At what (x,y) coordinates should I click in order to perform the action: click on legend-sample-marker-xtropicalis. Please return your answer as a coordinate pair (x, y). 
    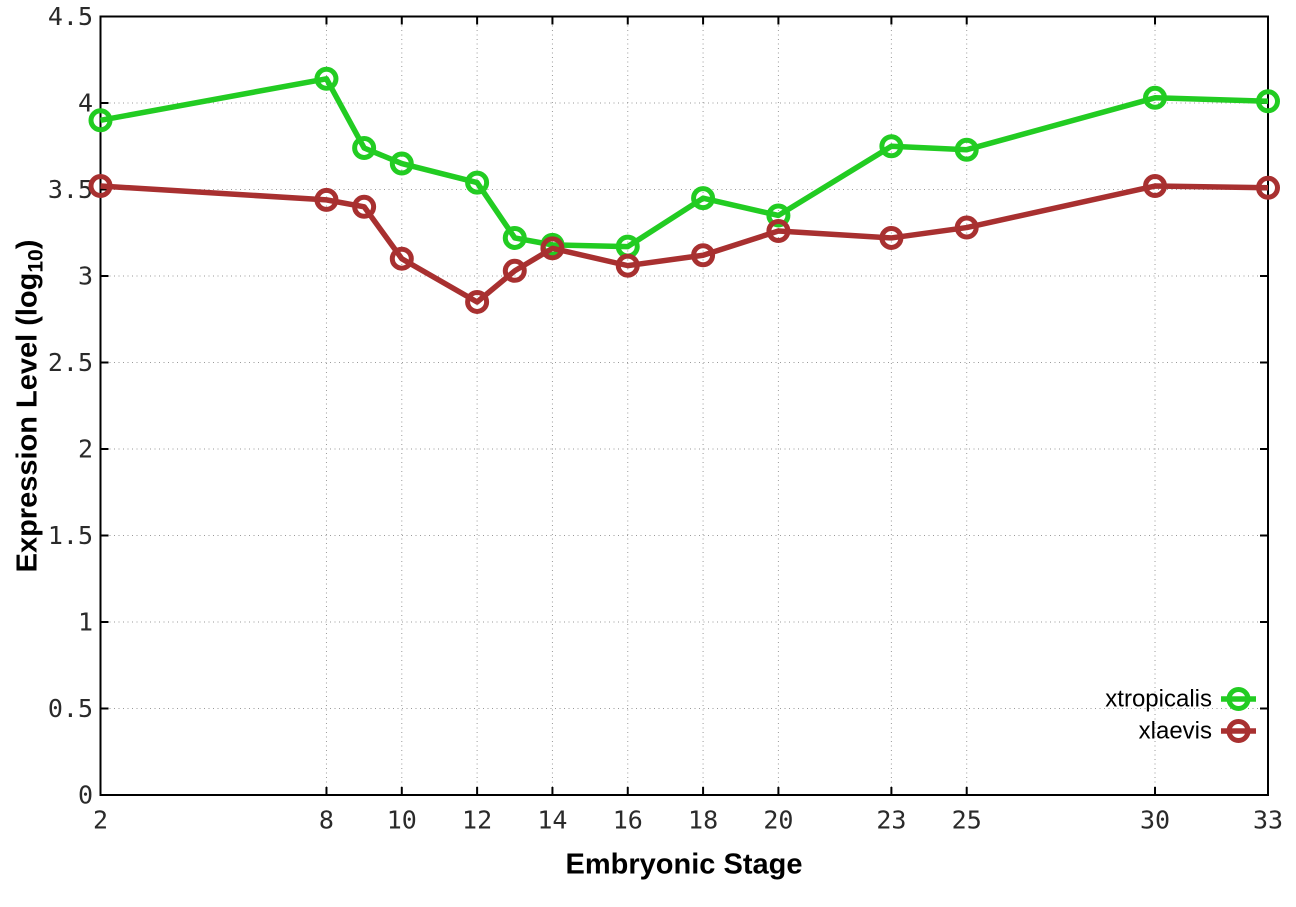
    Looking at the image, I should click on (1238, 699).